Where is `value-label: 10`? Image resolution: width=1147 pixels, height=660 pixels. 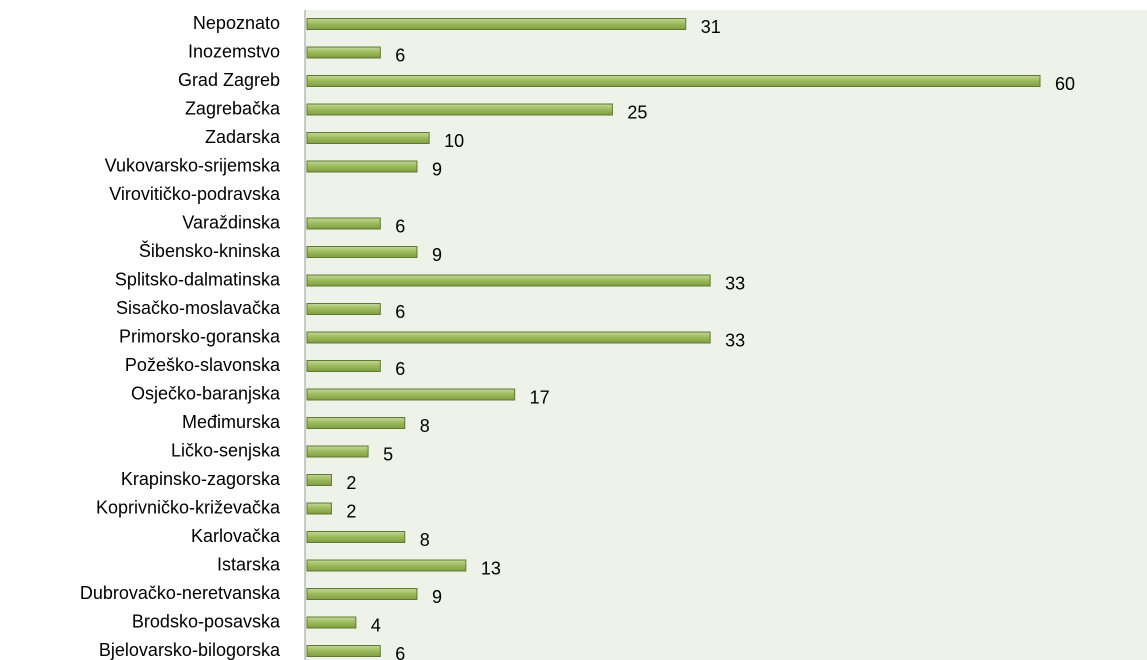
value-label: 10 is located at coordinates (454, 141).